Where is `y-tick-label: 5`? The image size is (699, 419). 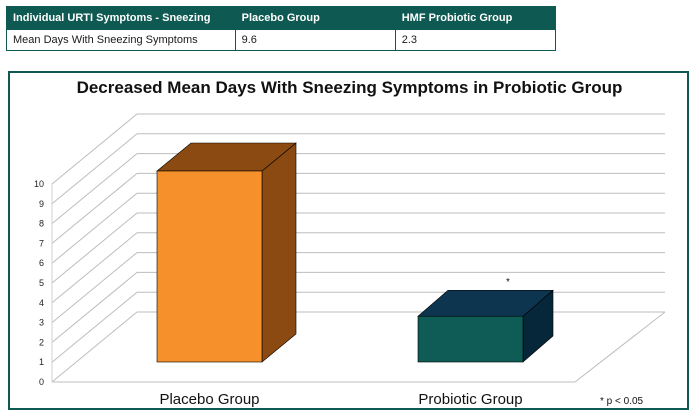
y-tick-label: 5 is located at coordinates (41, 283).